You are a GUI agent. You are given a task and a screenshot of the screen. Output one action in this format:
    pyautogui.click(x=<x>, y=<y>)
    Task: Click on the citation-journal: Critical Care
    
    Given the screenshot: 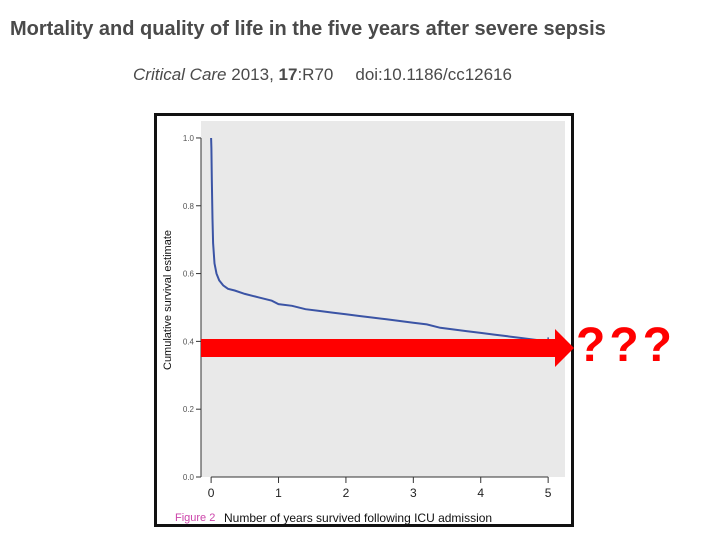 What is the action you would take?
    pyautogui.click(x=180, y=74)
    